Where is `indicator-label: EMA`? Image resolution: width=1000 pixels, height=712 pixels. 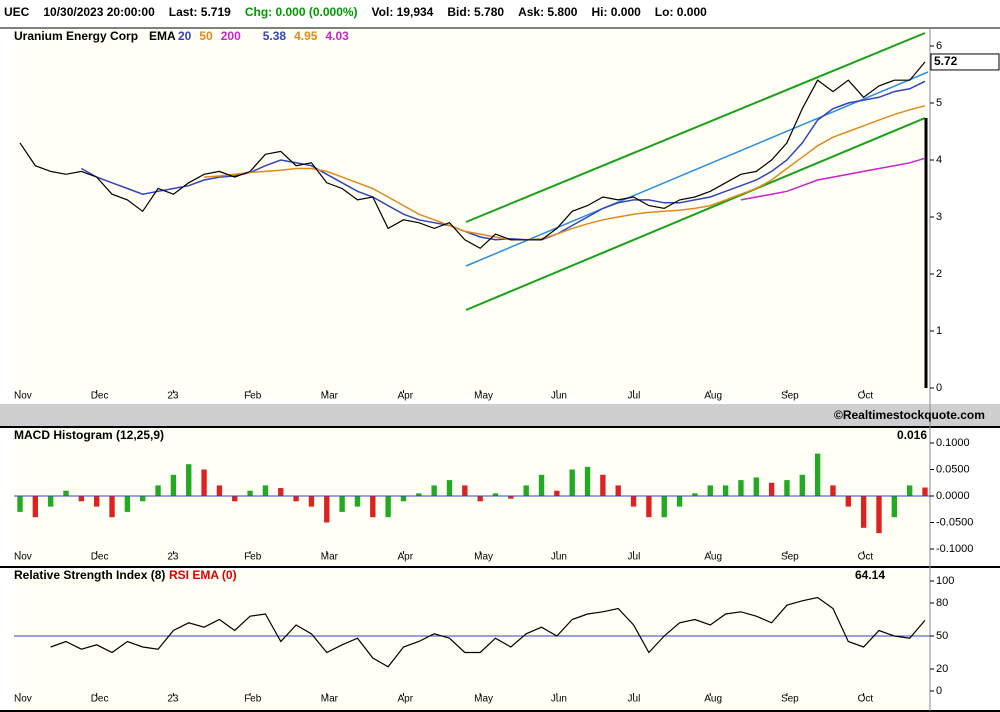 indicator-label: EMA is located at coordinates (162, 36).